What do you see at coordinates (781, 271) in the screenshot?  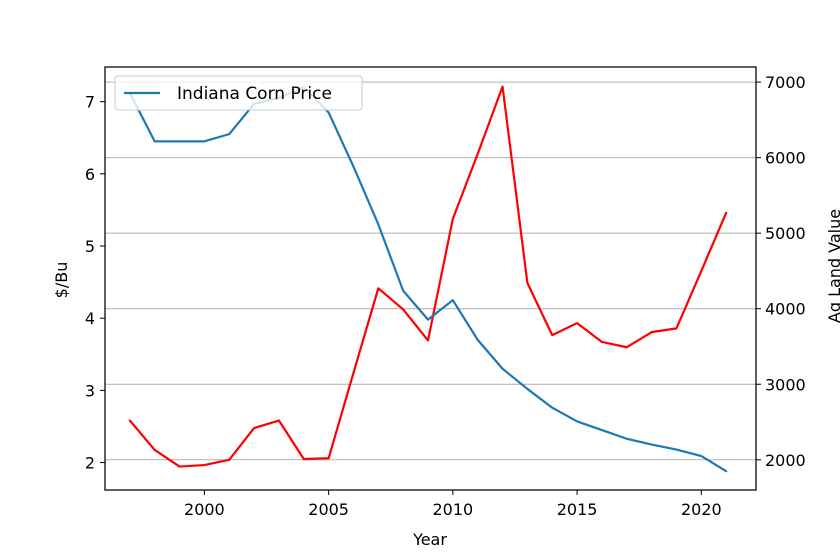 I see `right-y-axis: 2000 3000 4000 5000 6000 7000` at bounding box center [781, 271].